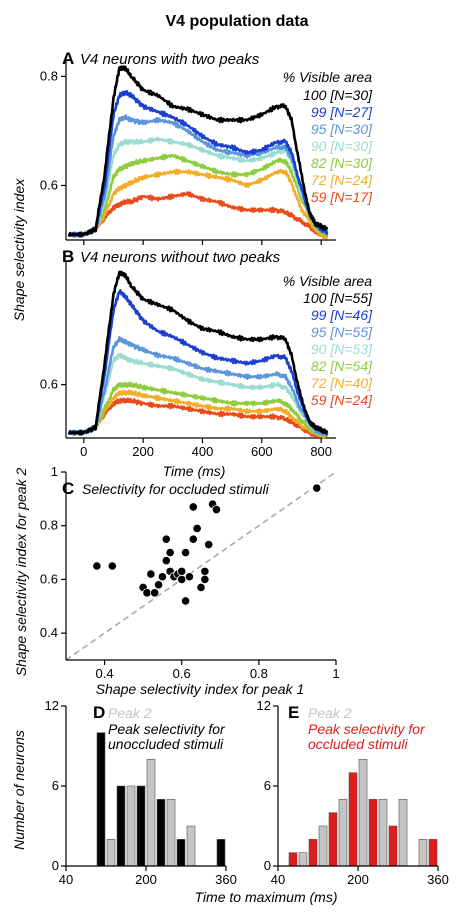  What do you see at coordinates (321, 451) in the screenshot?
I see `x-tick-label: 800` at bounding box center [321, 451].